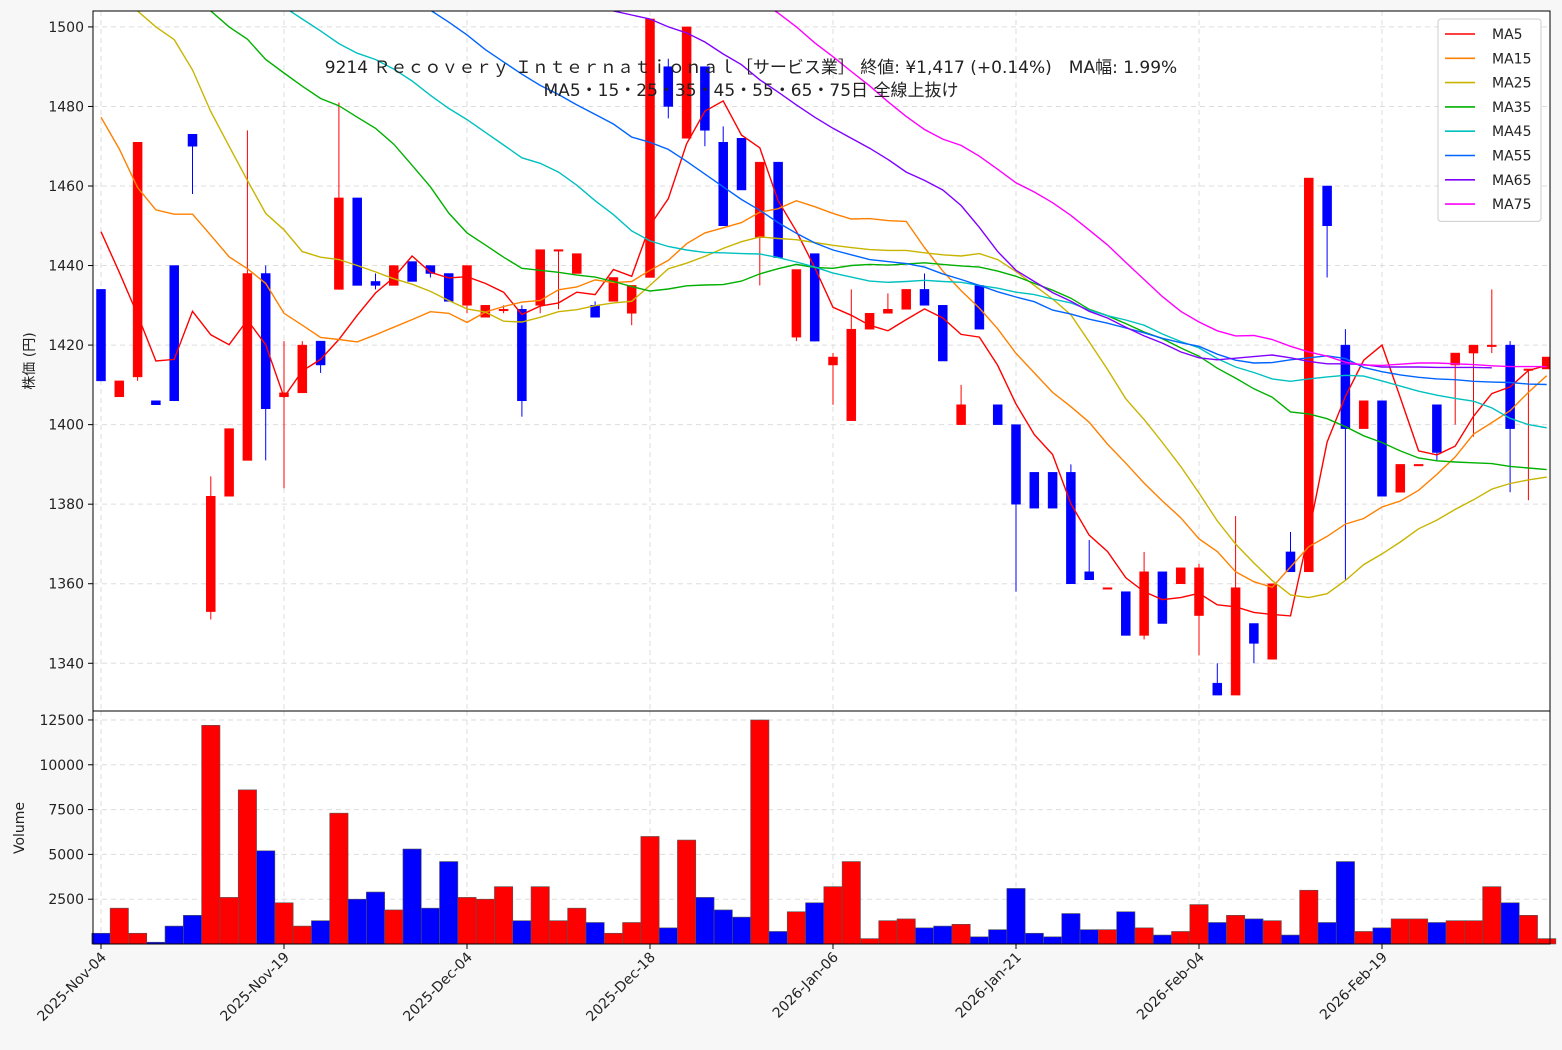 The image size is (1562, 1050). I want to click on legend-label: MA65, so click(1511, 181).